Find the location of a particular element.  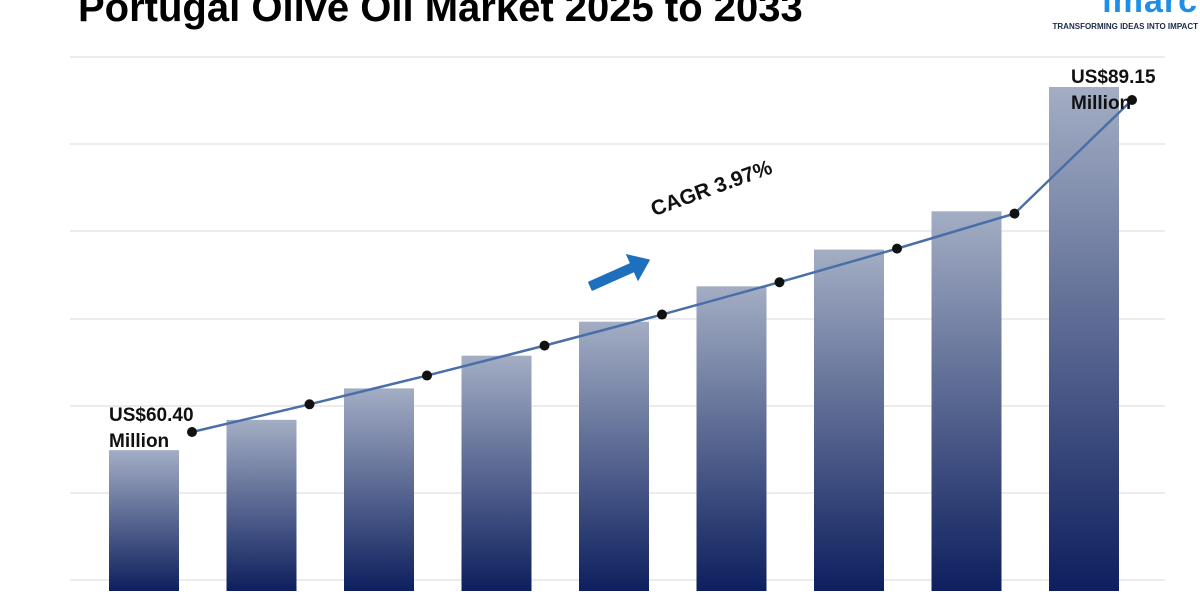

page-title: Portugal Olive Oil Market 2025 to 2033 is located at coordinates (440, 15).